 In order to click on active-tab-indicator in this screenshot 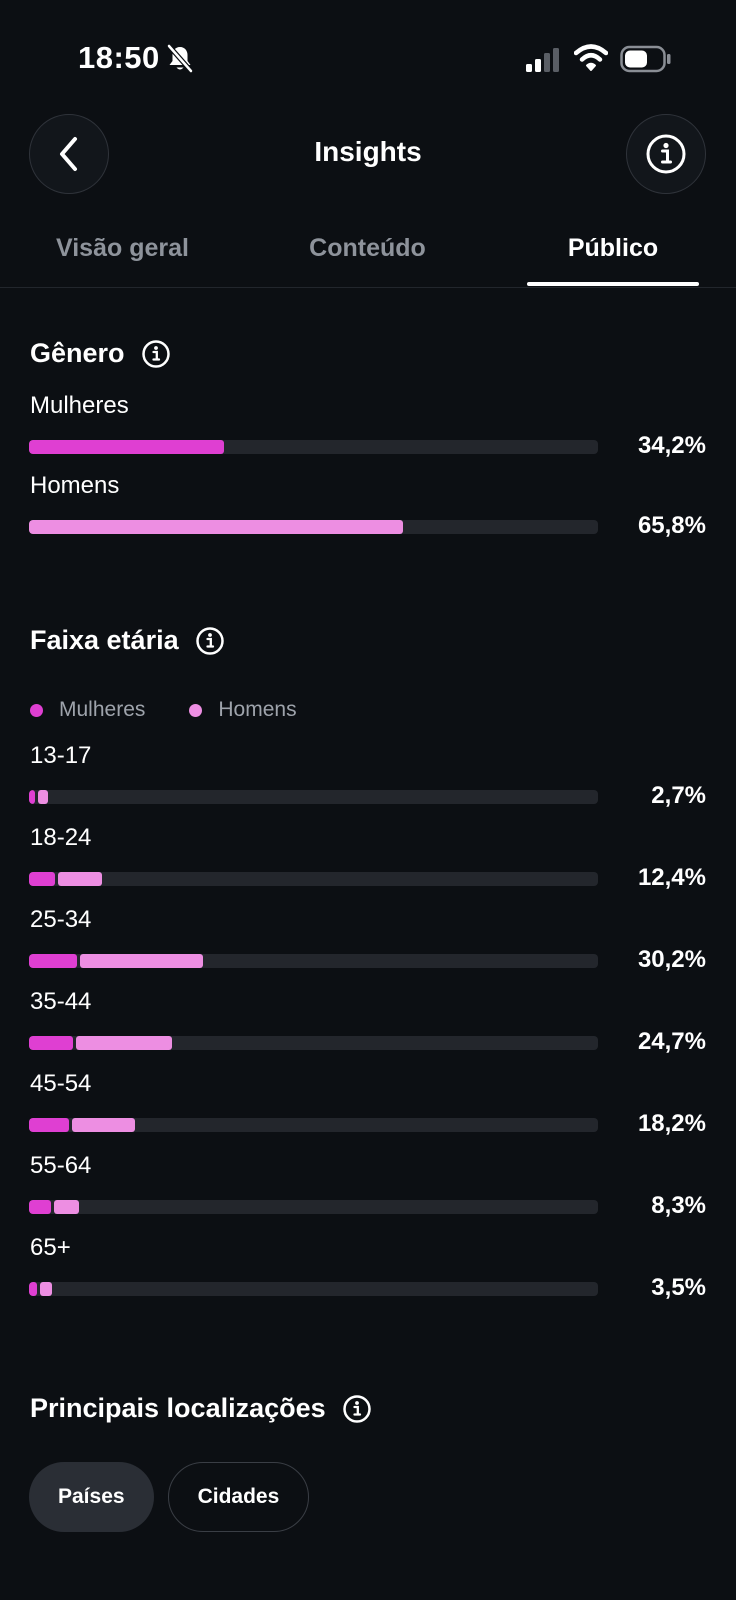, I will do `click(613, 284)`.